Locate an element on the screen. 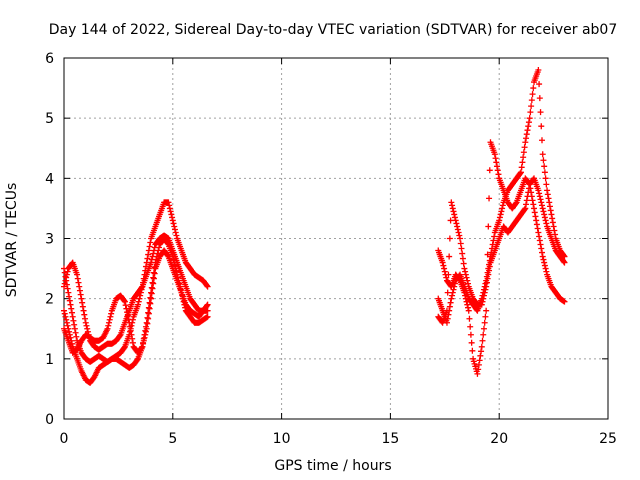 This screenshot has width=640, height=480. y-tick-label: 2 is located at coordinates (49, 300).